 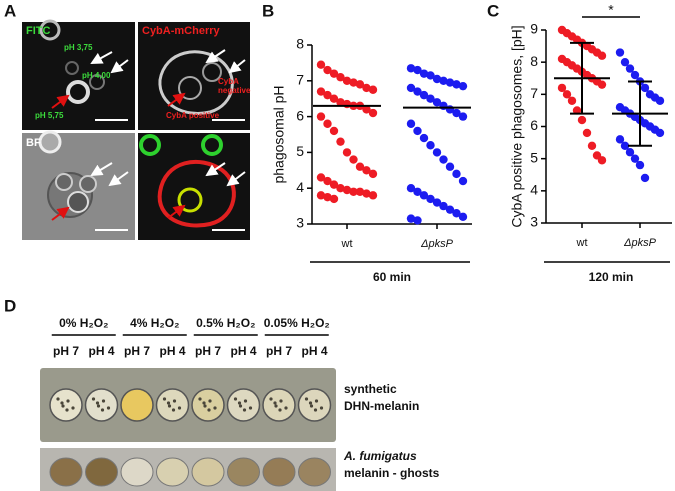 I want to click on y-tick-label: 4, so click(x=534, y=190).